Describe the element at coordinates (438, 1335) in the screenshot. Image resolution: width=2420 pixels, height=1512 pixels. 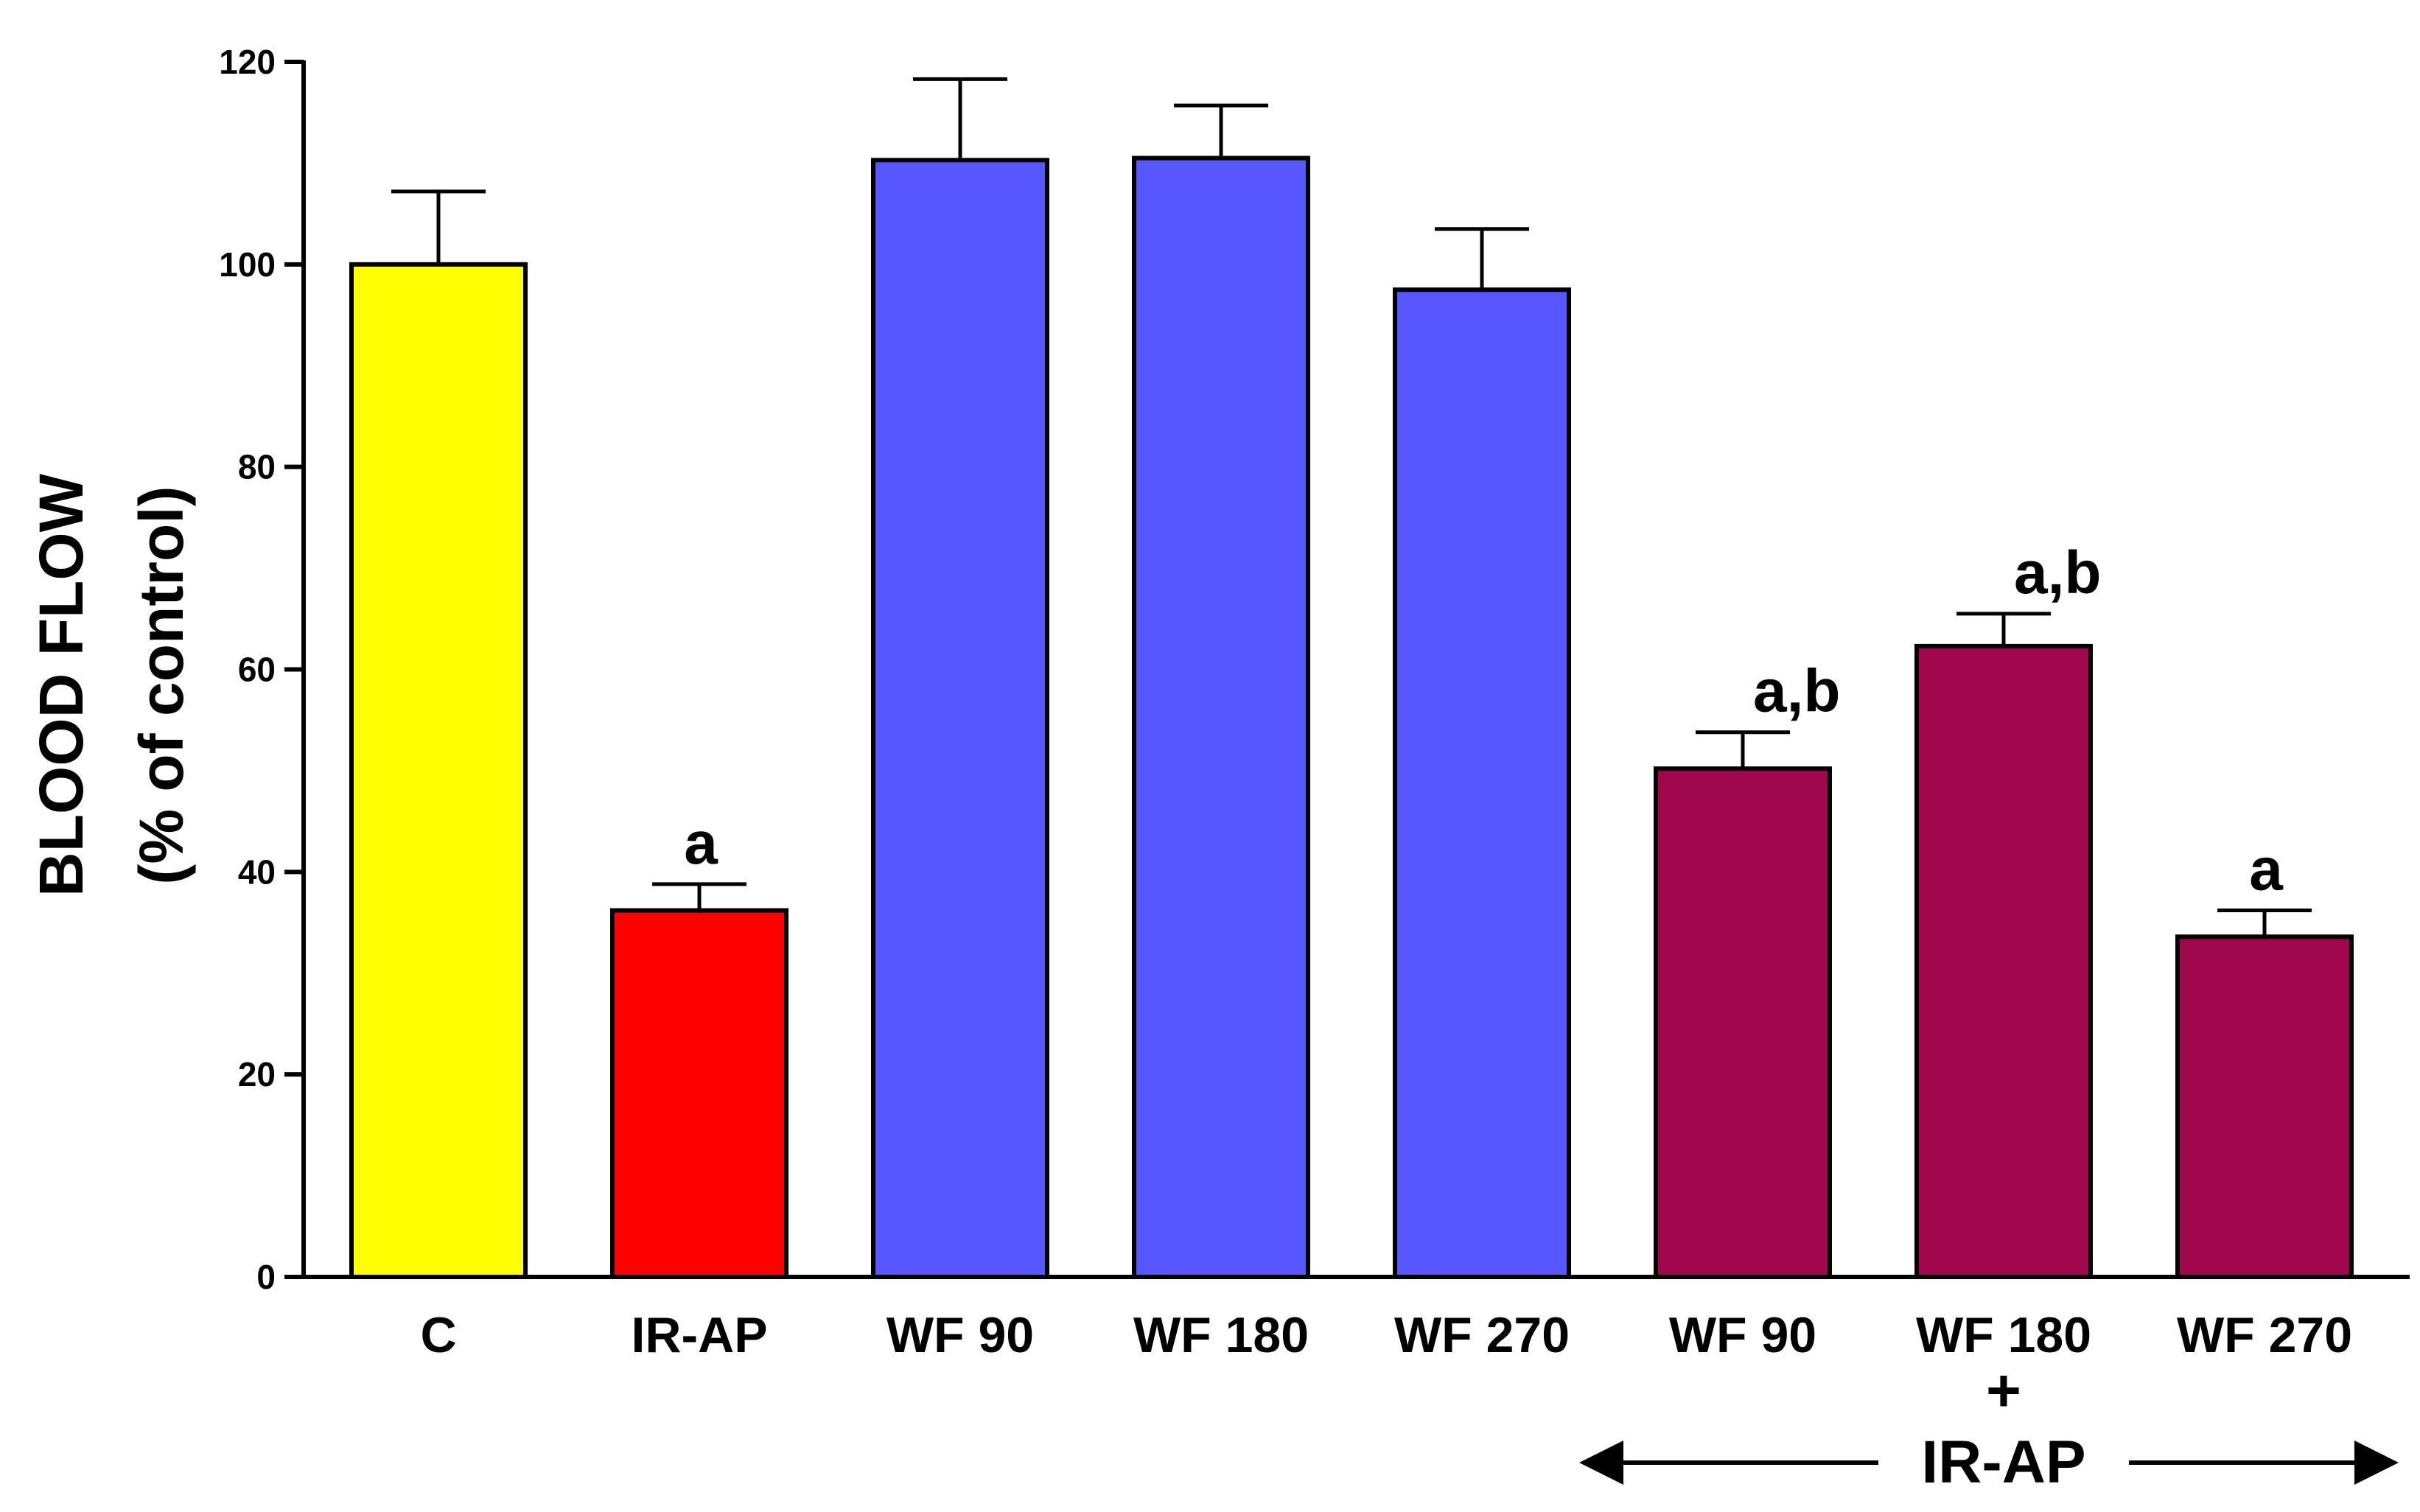
I see `x-tick-label: C` at that location.